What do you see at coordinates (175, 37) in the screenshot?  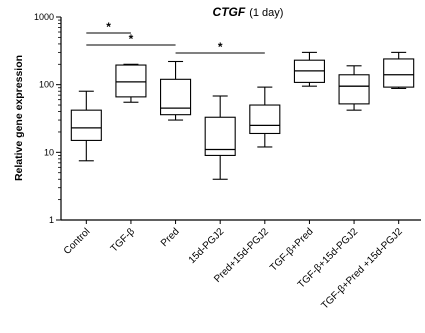 I see `significance-brackets: * * *` at bounding box center [175, 37].